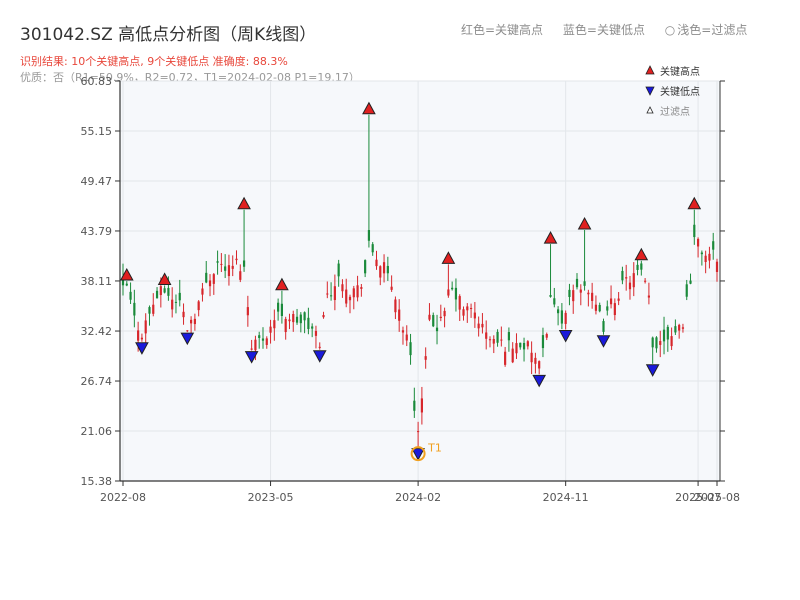 The width and height of the screenshot is (800, 600). Describe the element at coordinates (418, 497) in the screenshot. I see `x-tick-label: 2024-02` at that location.